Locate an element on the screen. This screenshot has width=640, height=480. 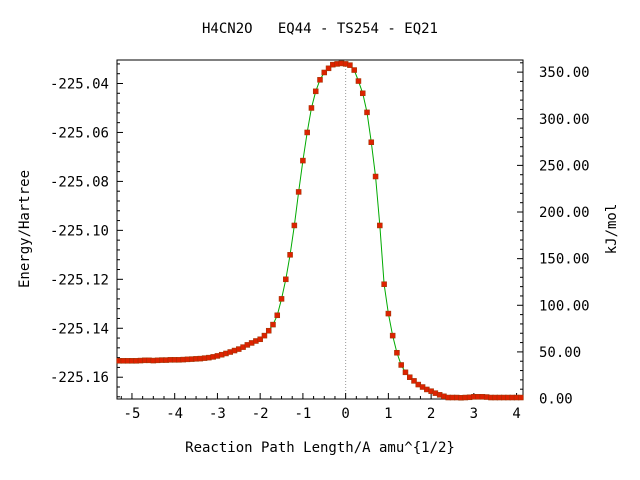
x-tick-label: -1 is located at coordinates (302, 414).